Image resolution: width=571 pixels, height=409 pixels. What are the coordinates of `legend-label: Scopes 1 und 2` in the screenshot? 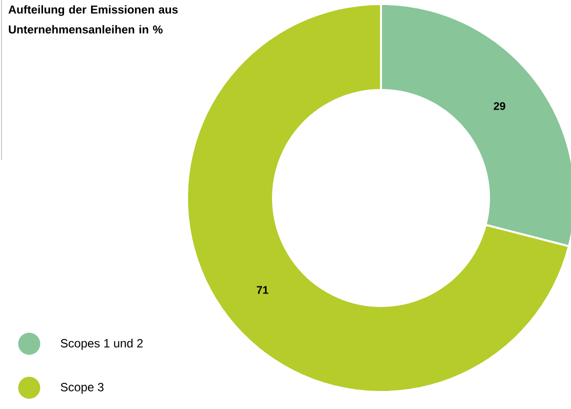 It's located at (101, 344).